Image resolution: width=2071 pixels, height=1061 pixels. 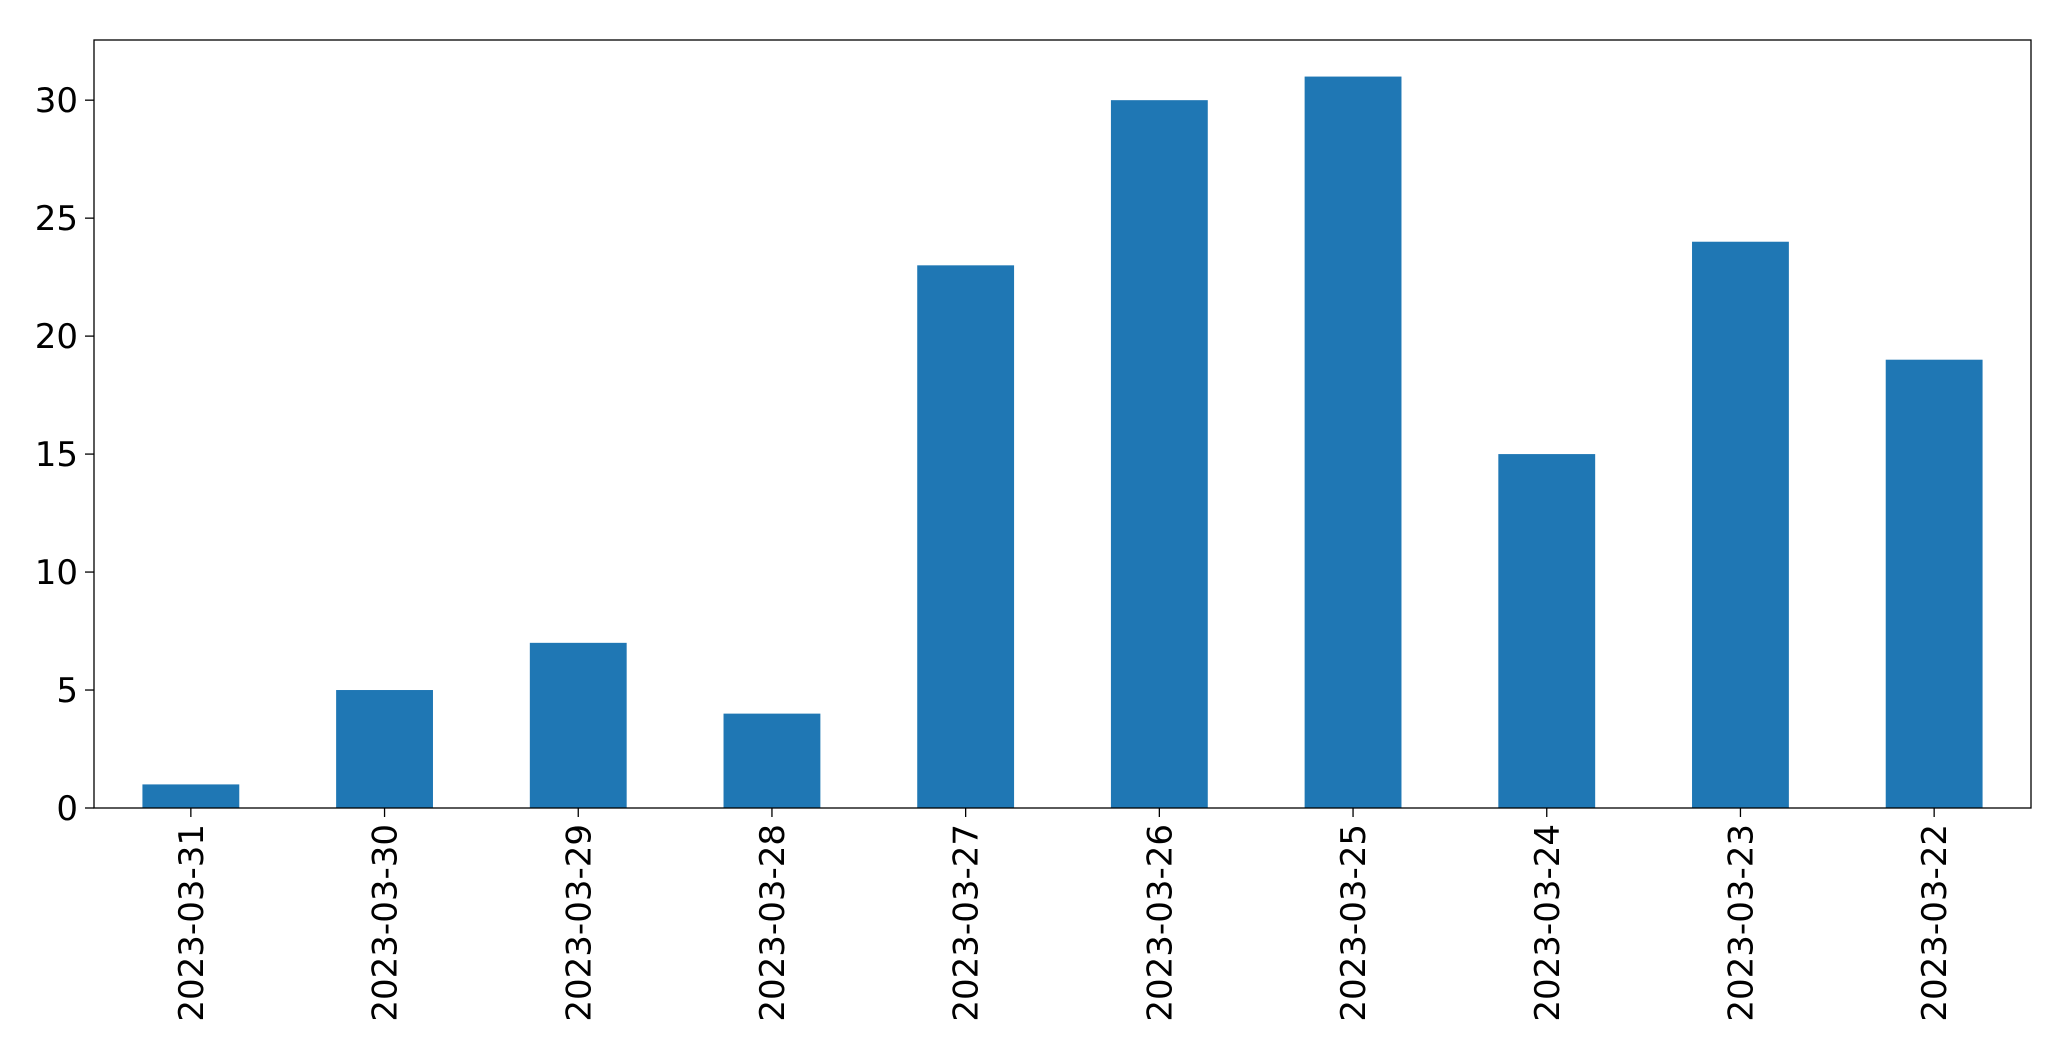 What do you see at coordinates (56, 219) in the screenshot?
I see `y-tick-label: 25` at bounding box center [56, 219].